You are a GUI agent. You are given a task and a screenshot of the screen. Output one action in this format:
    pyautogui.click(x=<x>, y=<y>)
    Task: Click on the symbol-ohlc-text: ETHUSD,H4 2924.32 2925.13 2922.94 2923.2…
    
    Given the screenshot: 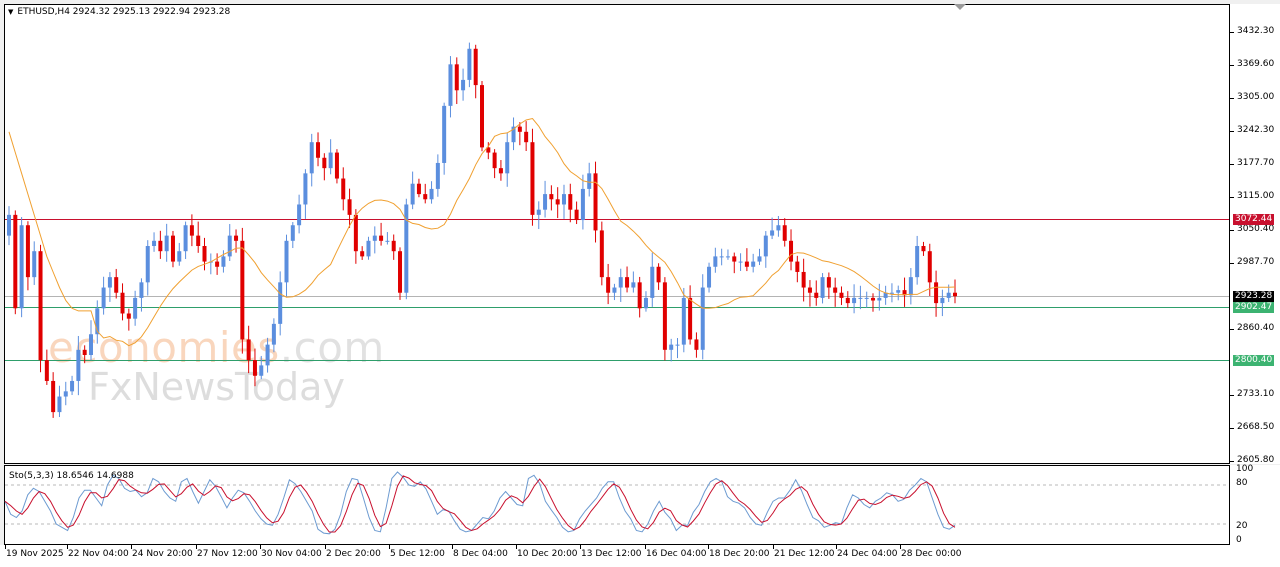 What is the action you would take?
    pyautogui.click(x=124, y=12)
    